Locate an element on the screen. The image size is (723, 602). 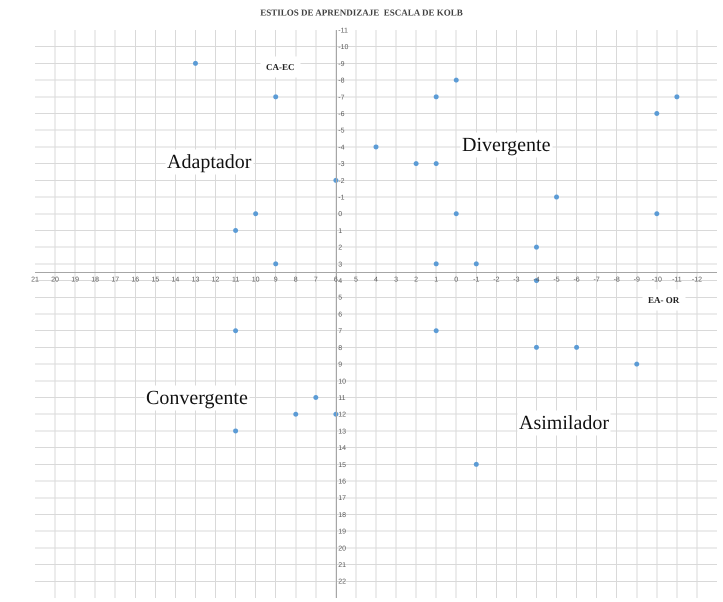
annotation: Asimilador is located at coordinates (564, 423).